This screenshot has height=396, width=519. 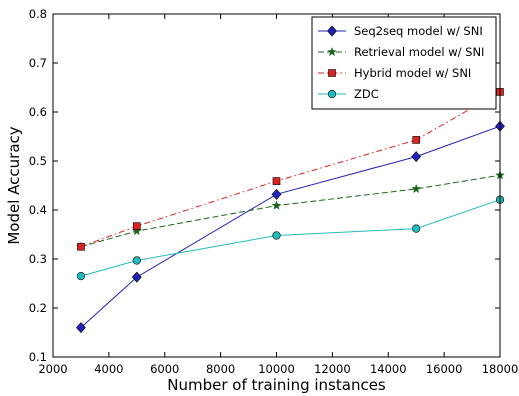 What do you see at coordinates (332, 369) in the screenshot?
I see `x-tick-label: 12000` at bounding box center [332, 369].